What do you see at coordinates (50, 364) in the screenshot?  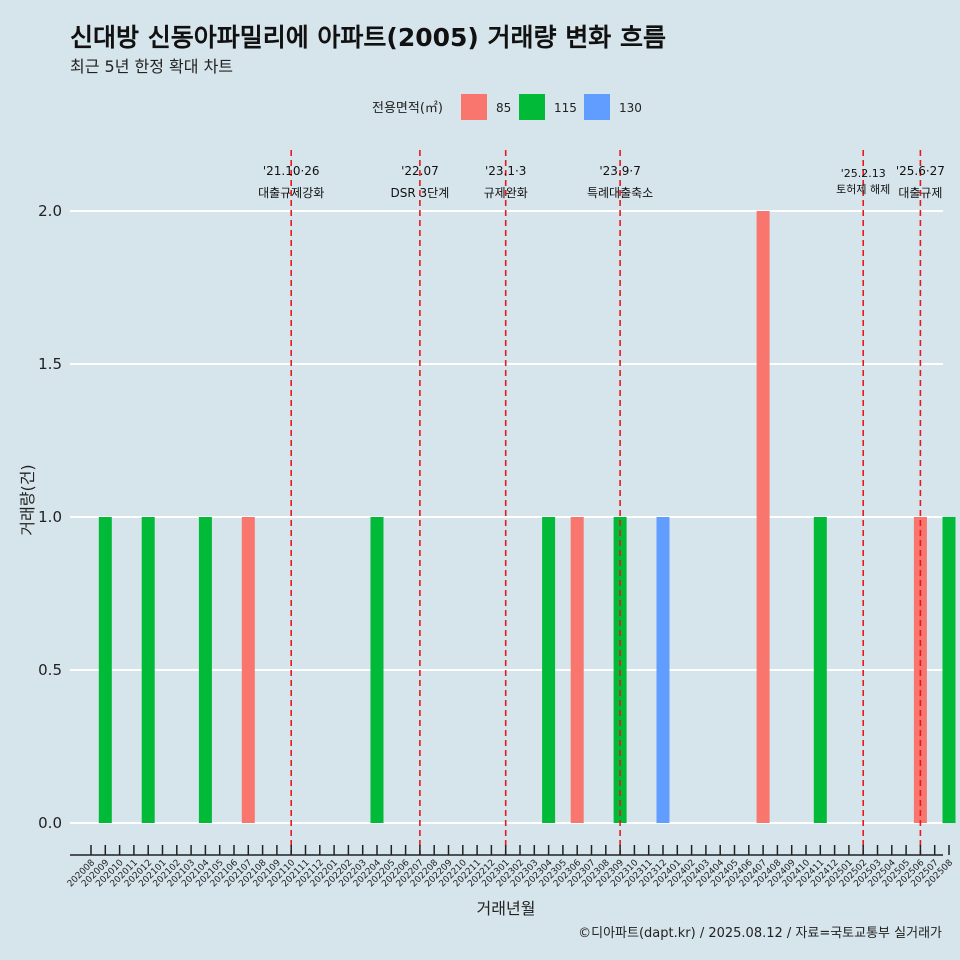 I see `y-tick-label: 1.5` at bounding box center [50, 364].